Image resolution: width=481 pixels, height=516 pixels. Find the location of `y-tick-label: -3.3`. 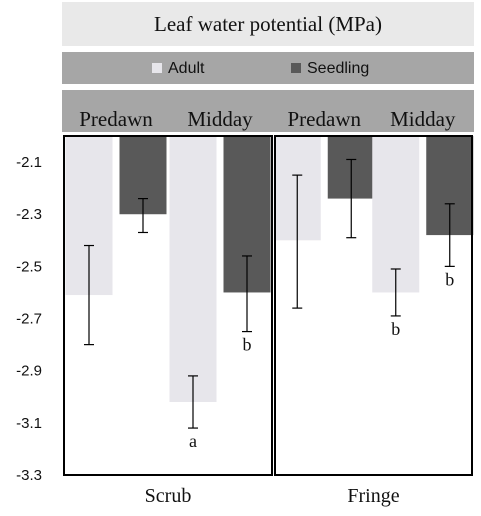

y-tick-label: -3.3 is located at coordinates (29, 475).